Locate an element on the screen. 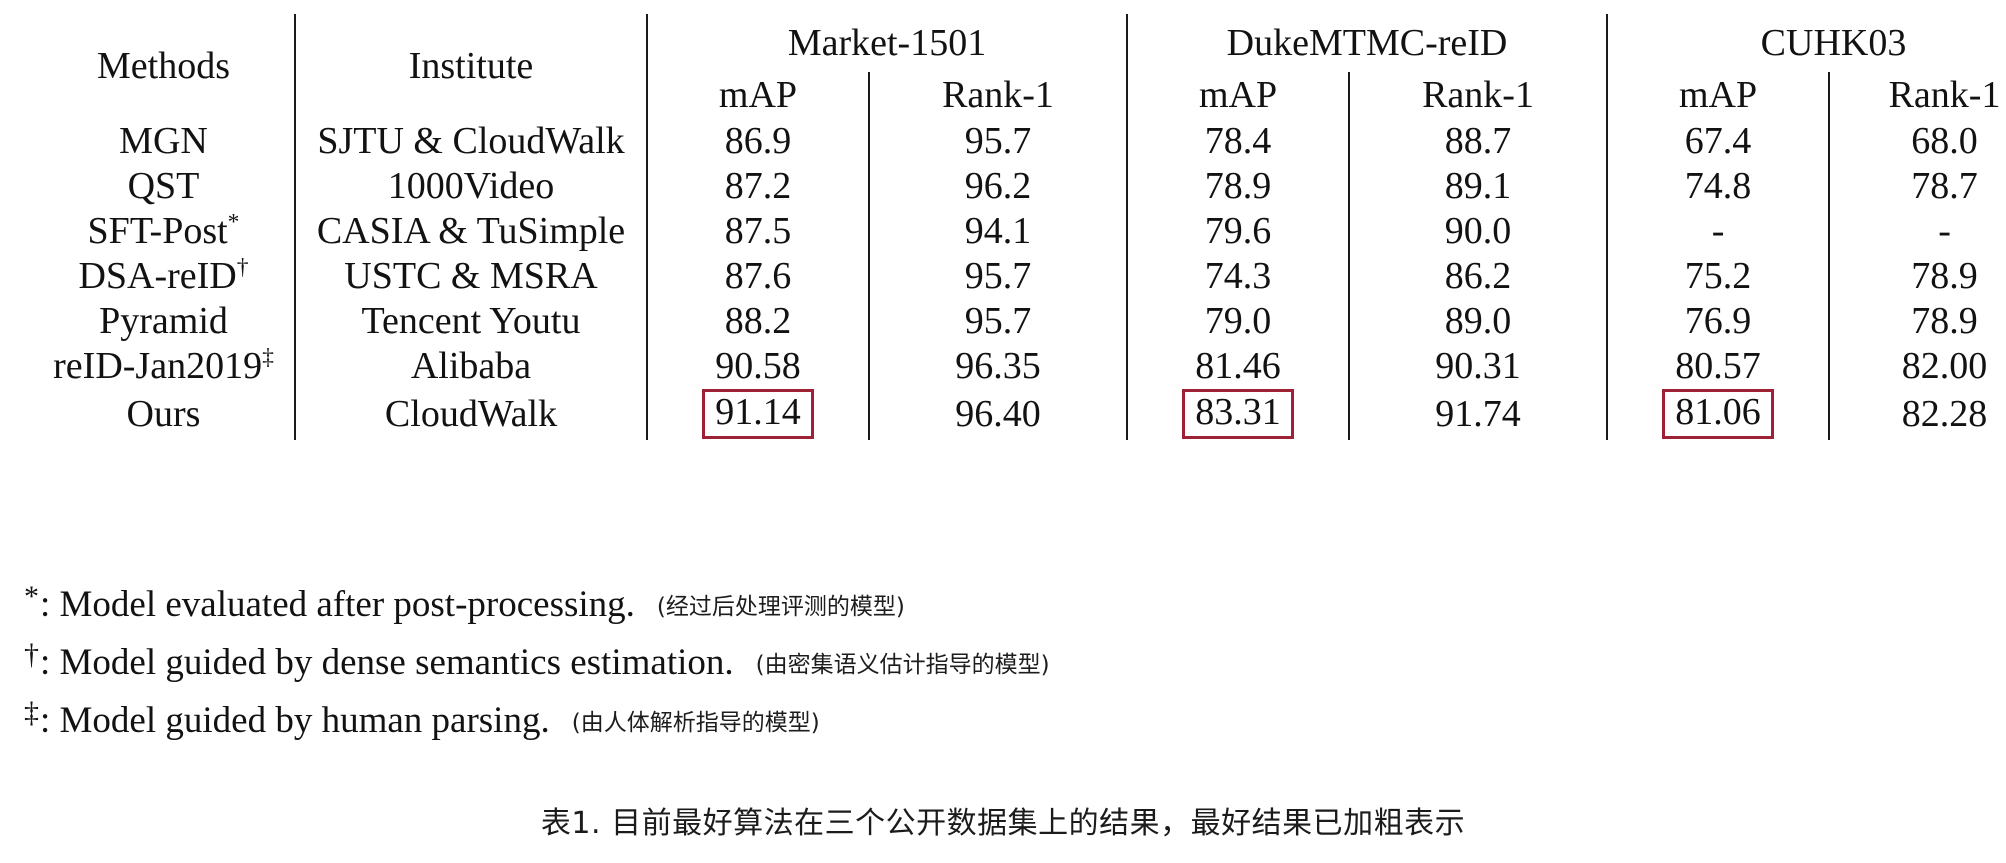 The width and height of the screenshot is (2006, 863). cell-cuhk-rank1: 78.7 is located at coordinates (1917, 185).